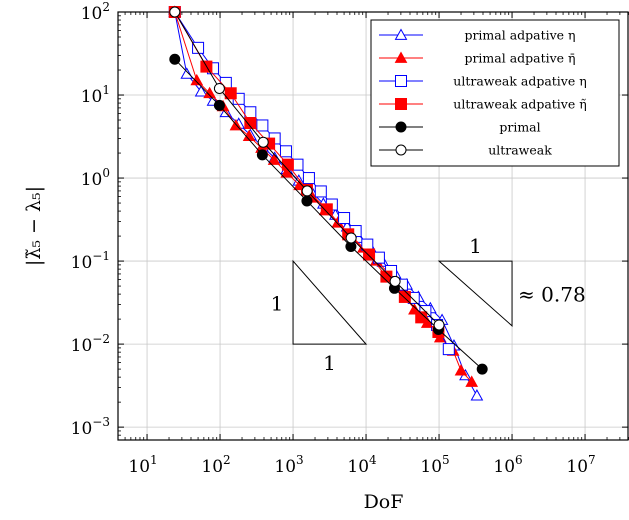 The width and height of the screenshot is (629, 520). Describe the element at coordinates (519, 104) in the screenshot. I see `legend-label: ultraweak adpative η̃` at that location.